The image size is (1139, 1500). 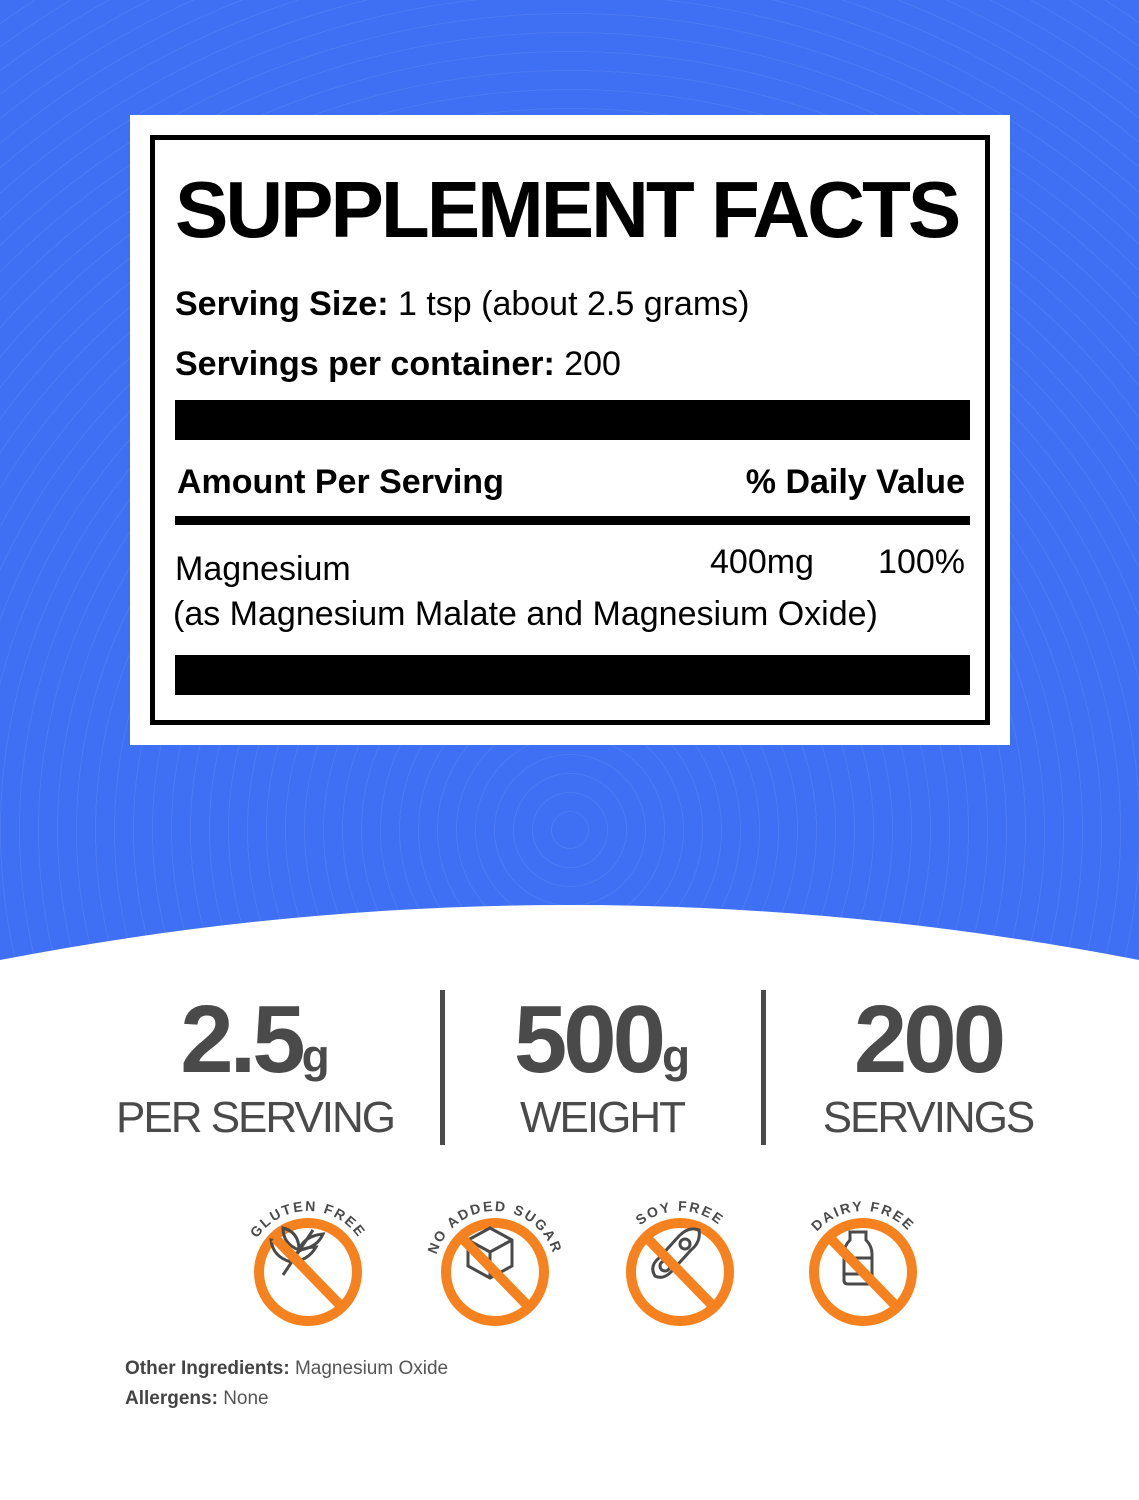 I want to click on serving-size-label: Serving Size:, so click(x=282, y=304).